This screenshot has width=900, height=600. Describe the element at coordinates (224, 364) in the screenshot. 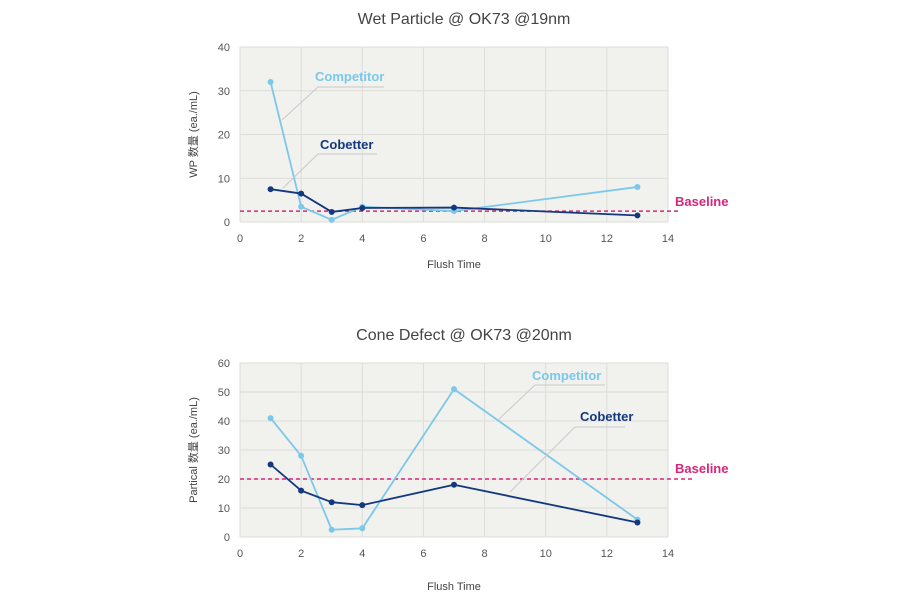

I see `y-tick-label: 60` at that location.